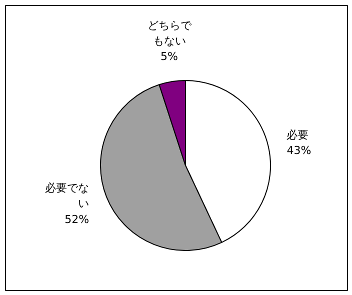 The width and height of the screenshot is (352, 295). Describe the element at coordinates (77, 219) in the screenshot. I see `data-label: 52%` at that location.